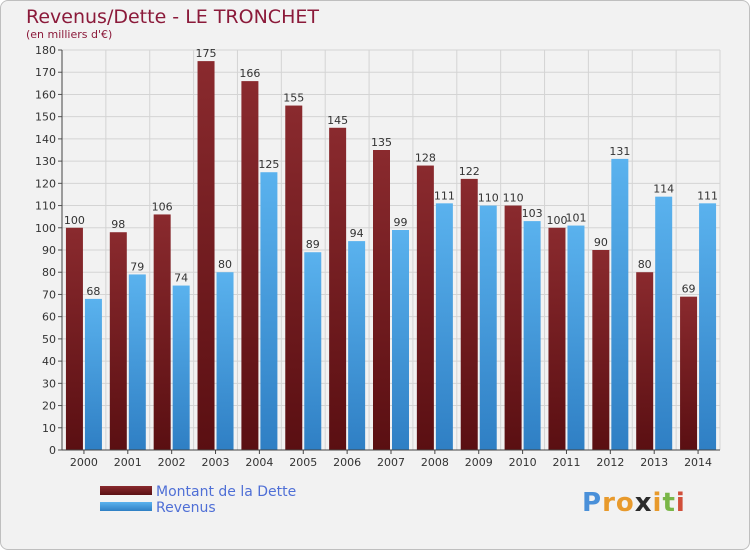 The width and height of the screenshot is (750, 550). I want to click on y-tick-label: 150, so click(45, 117).